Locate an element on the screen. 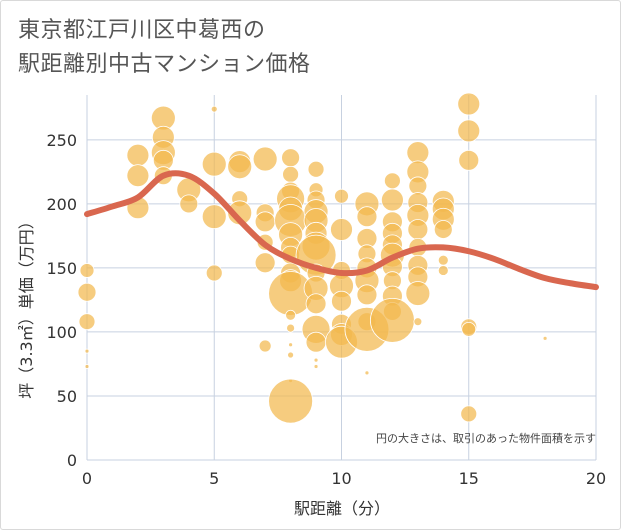 Image resolution: width=621 pixels, height=530 pixels. y-tick-label: 150 is located at coordinates (61, 268).